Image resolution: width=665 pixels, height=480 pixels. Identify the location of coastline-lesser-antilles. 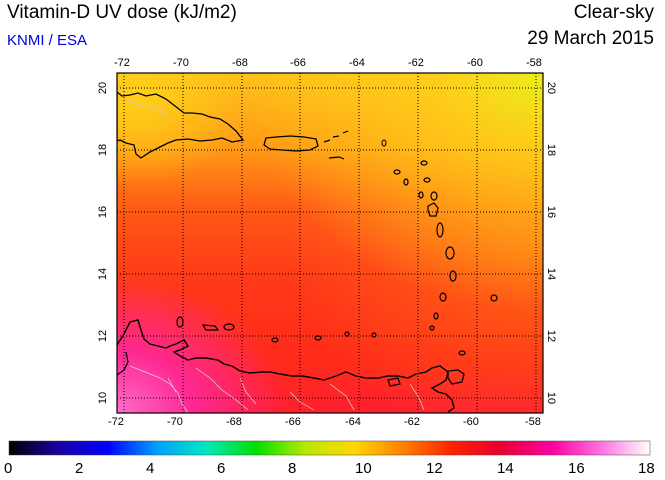
(445, 258).